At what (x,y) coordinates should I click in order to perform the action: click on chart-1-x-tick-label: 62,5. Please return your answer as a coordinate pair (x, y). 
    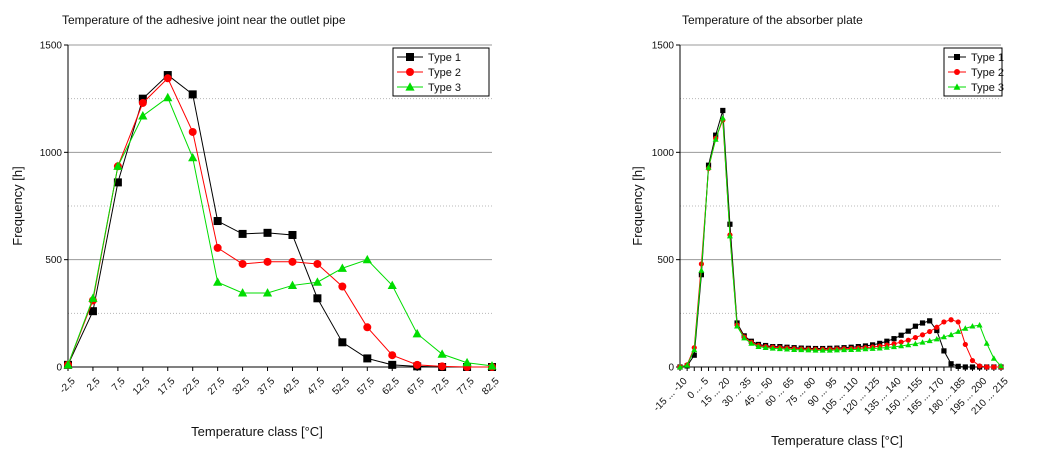
    Looking at the image, I should click on (391, 387).